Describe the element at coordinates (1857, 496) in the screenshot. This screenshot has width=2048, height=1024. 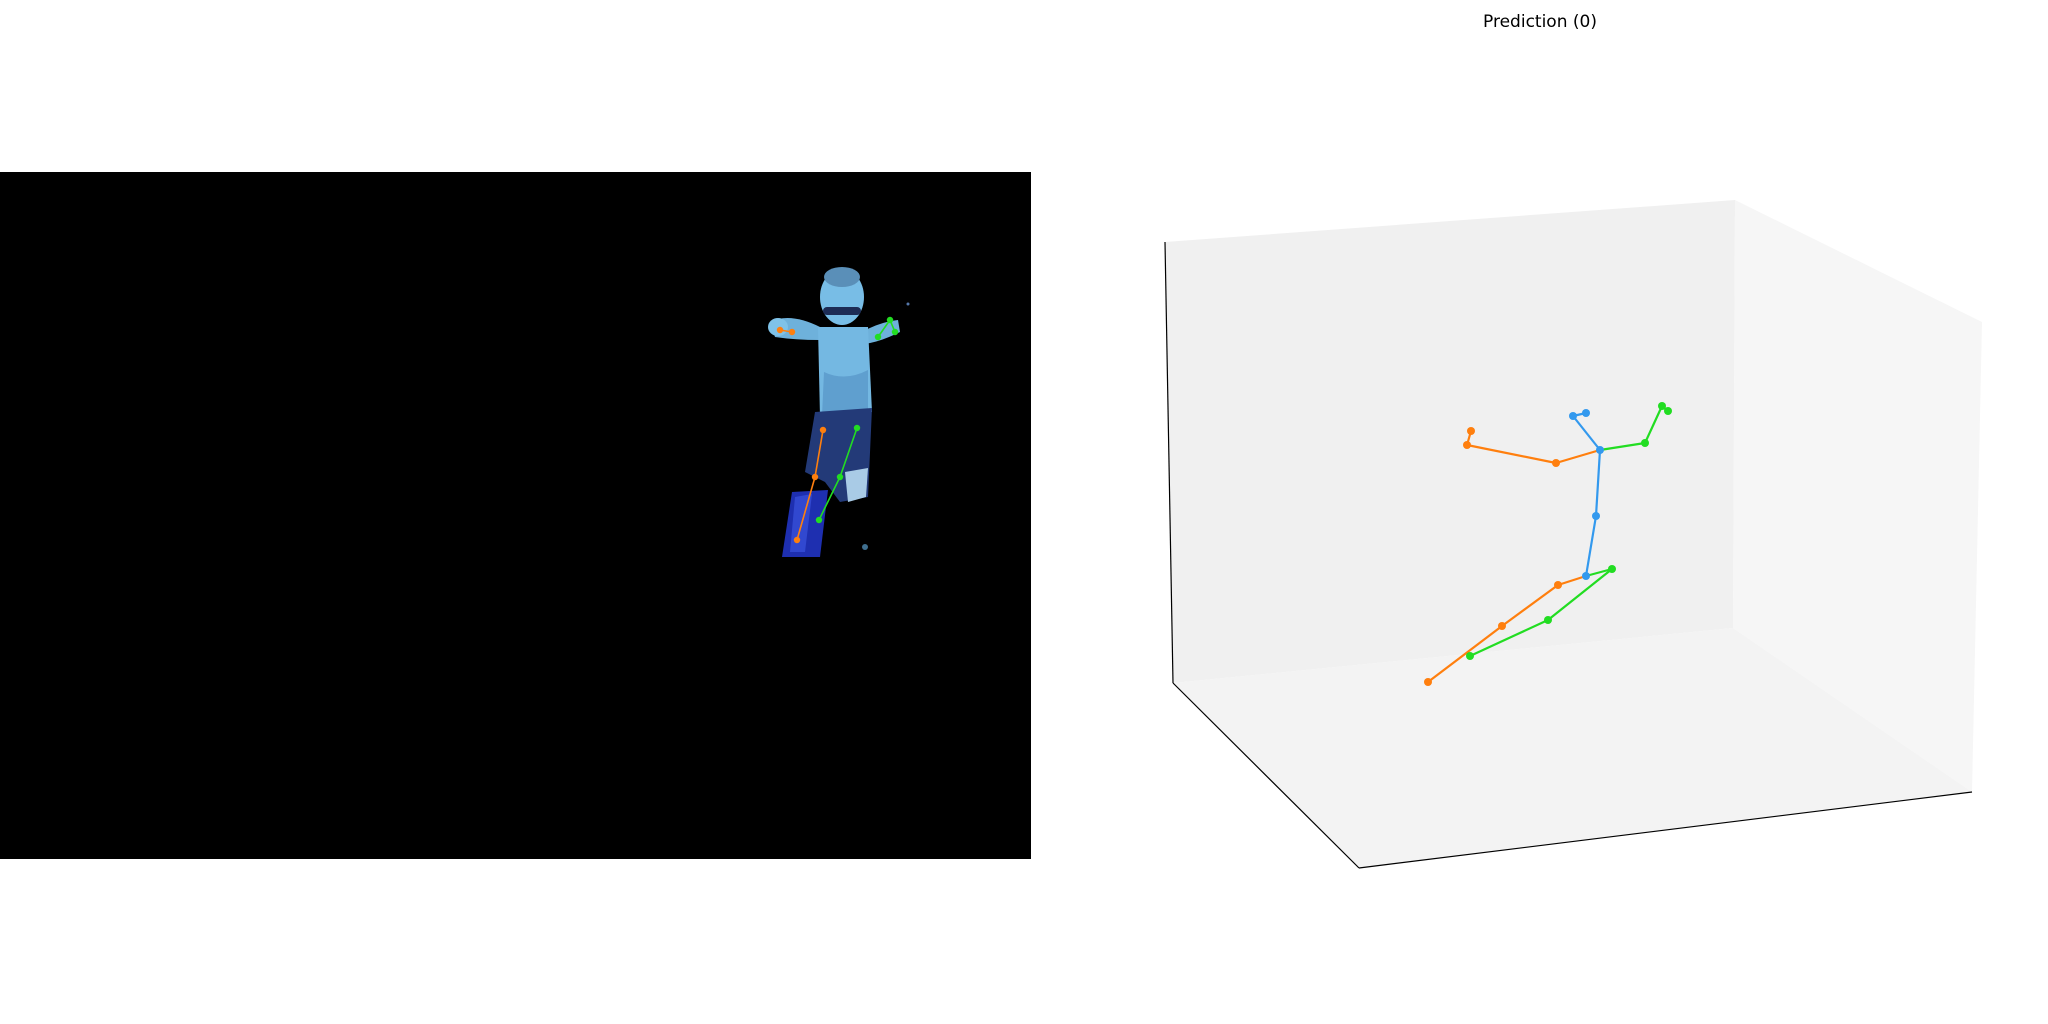
I see `pane-side` at that location.